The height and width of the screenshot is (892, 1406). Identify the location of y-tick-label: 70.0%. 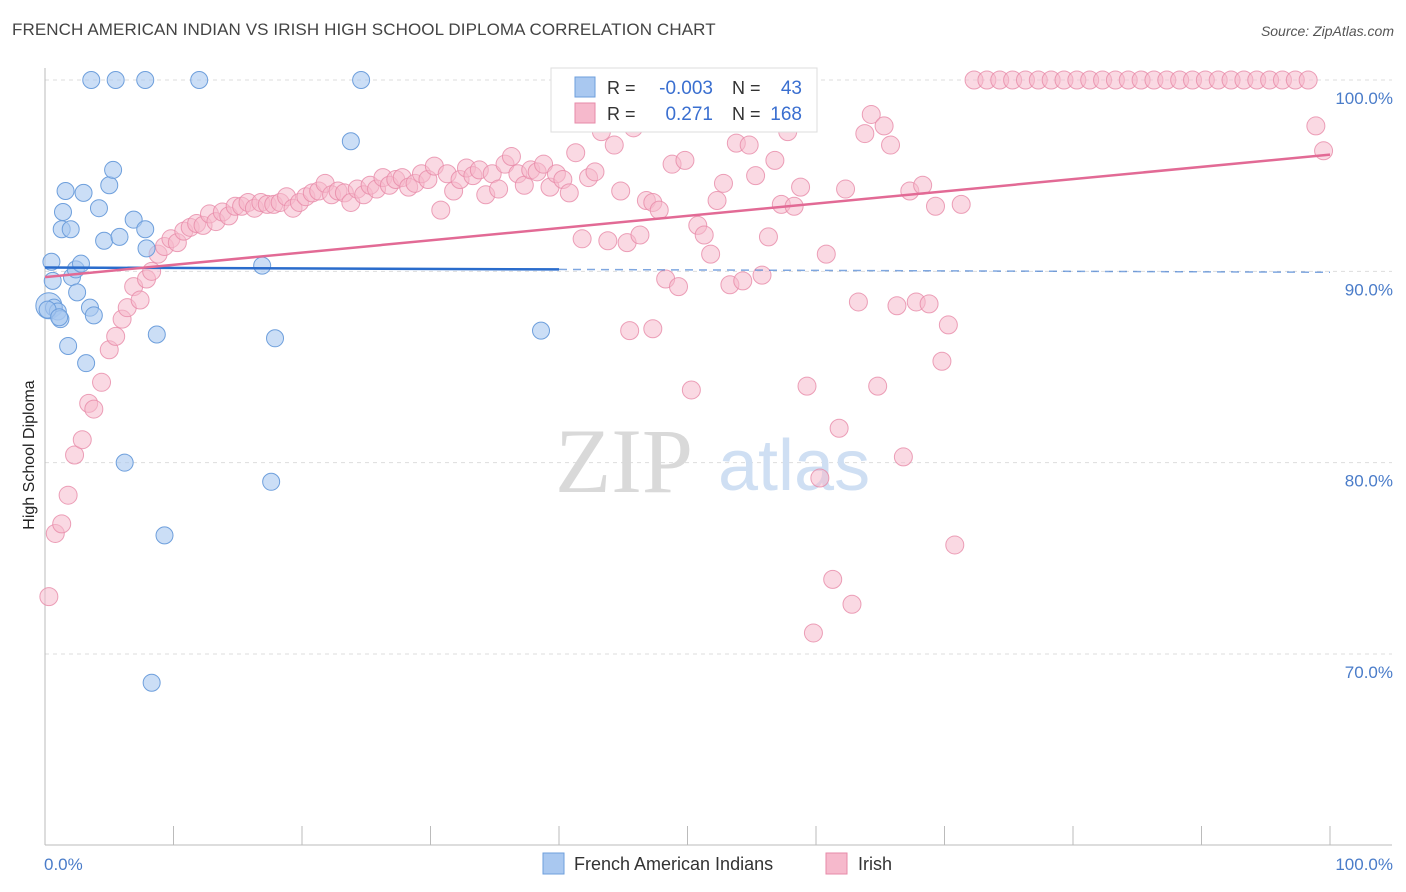
(1369, 672).